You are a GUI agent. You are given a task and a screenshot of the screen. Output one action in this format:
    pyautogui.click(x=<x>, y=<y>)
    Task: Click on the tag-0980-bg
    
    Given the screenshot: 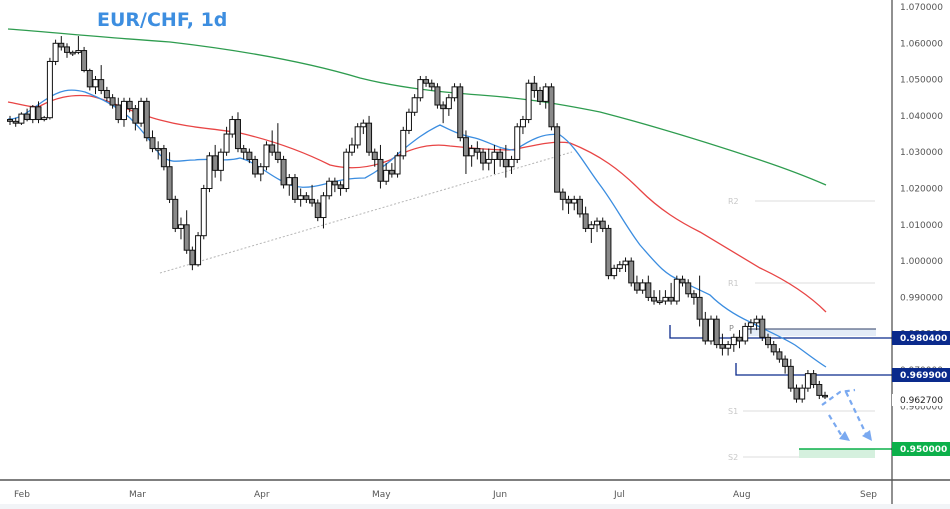 What is the action you would take?
    pyautogui.click(x=921, y=338)
    